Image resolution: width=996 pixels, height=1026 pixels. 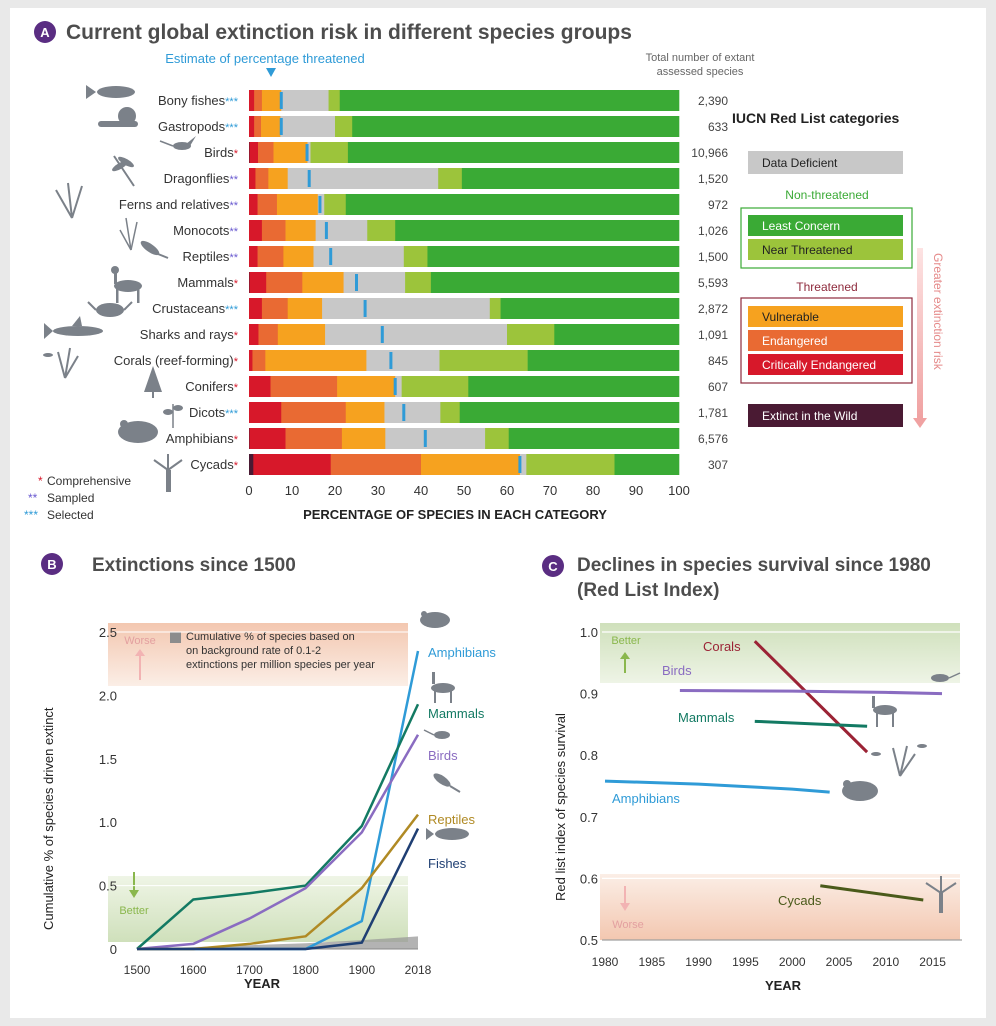 I want to click on bar-segment-reptiles-dd, so click(x=359, y=256).